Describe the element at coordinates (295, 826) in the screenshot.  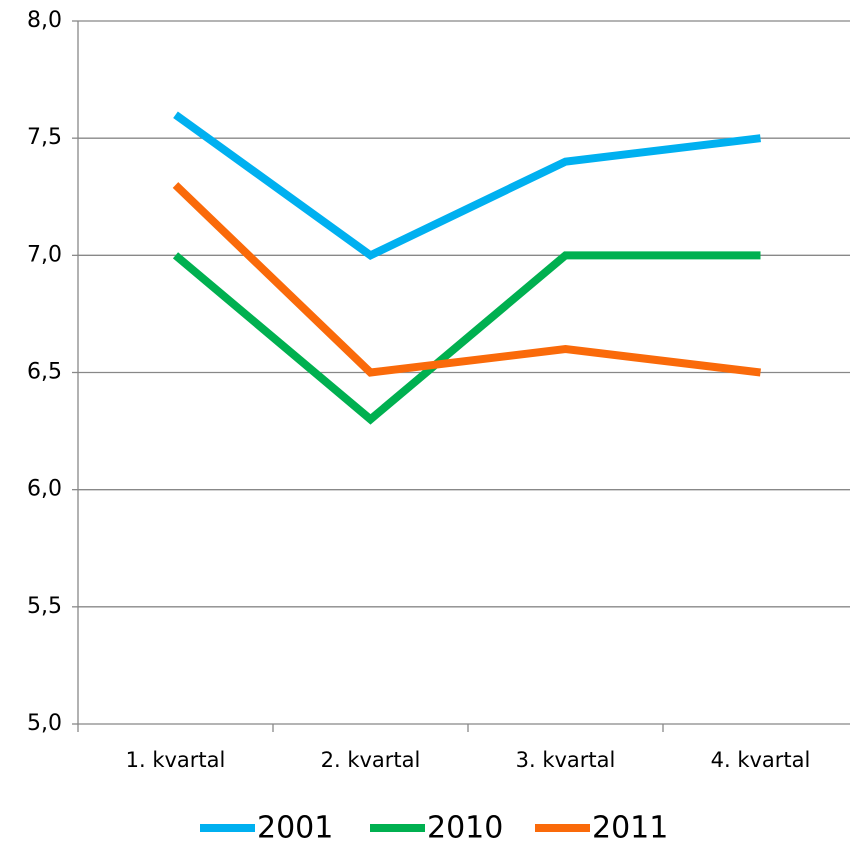
I see `legend-label: 2001` at that location.